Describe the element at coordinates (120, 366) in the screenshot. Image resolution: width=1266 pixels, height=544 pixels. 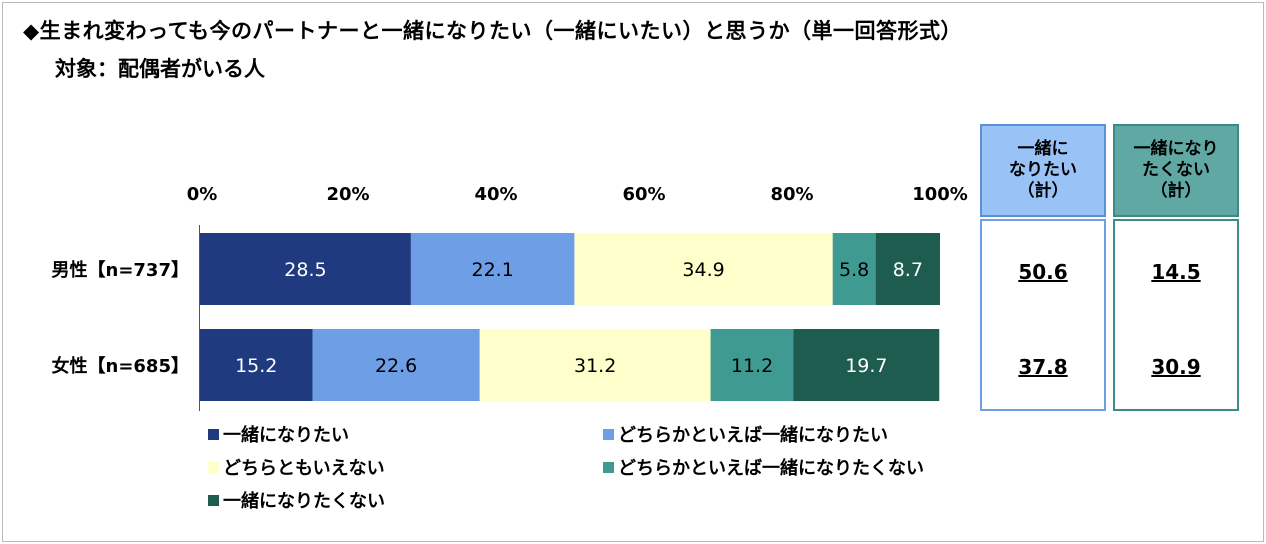
I see `category-label: 女性【n=685】` at that location.